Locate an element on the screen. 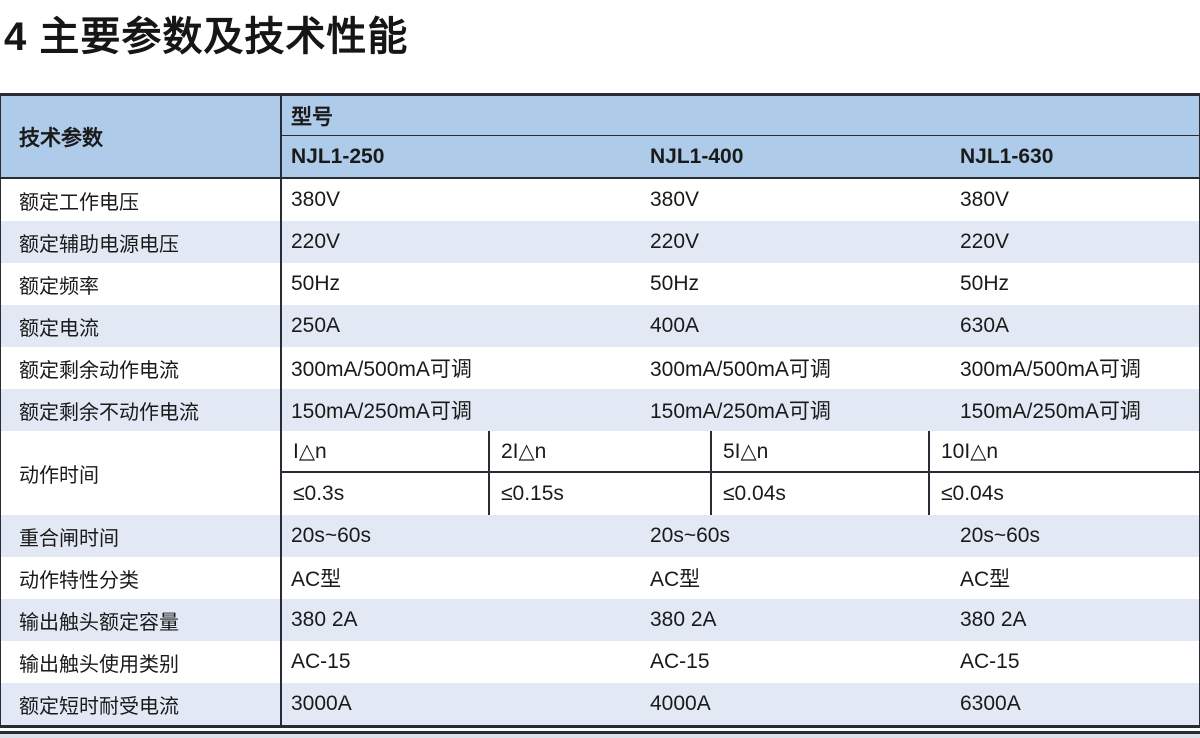 The height and width of the screenshot is (738, 1200). row-value: 400A is located at coordinates (675, 325).